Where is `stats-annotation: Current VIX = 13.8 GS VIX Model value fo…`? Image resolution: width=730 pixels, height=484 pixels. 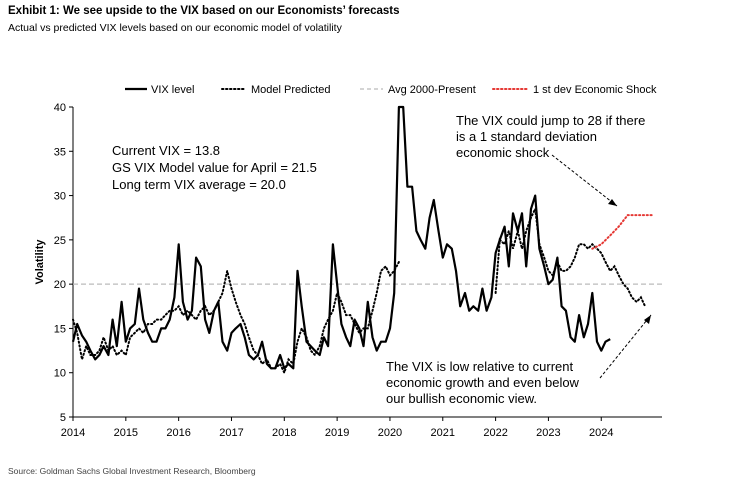
stats-annotation: Current VIX = 13.8 GS VIX Model value fo… is located at coordinates (214, 167).